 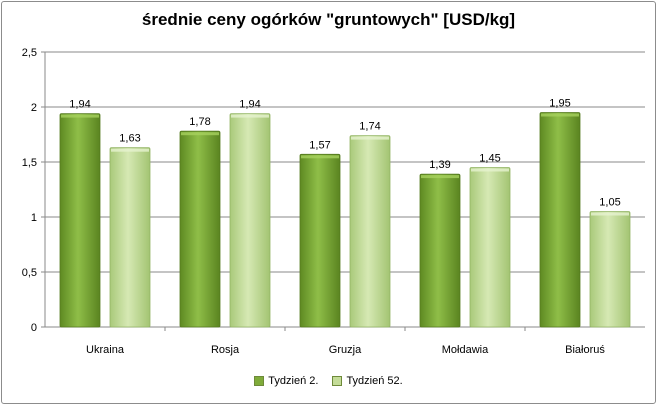 I want to click on data-label: 1,45, so click(x=489, y=159).